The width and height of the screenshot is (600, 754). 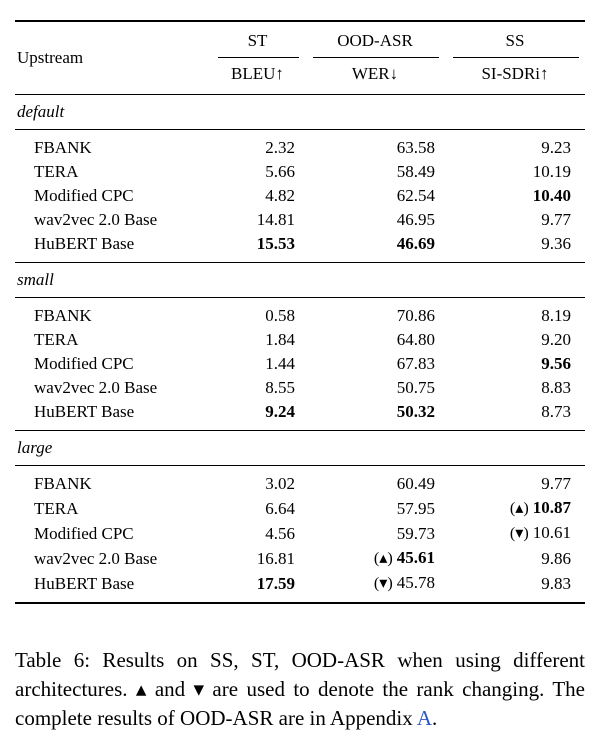 I want to click on value-cell: 9.83, so click(x=515, y=587).